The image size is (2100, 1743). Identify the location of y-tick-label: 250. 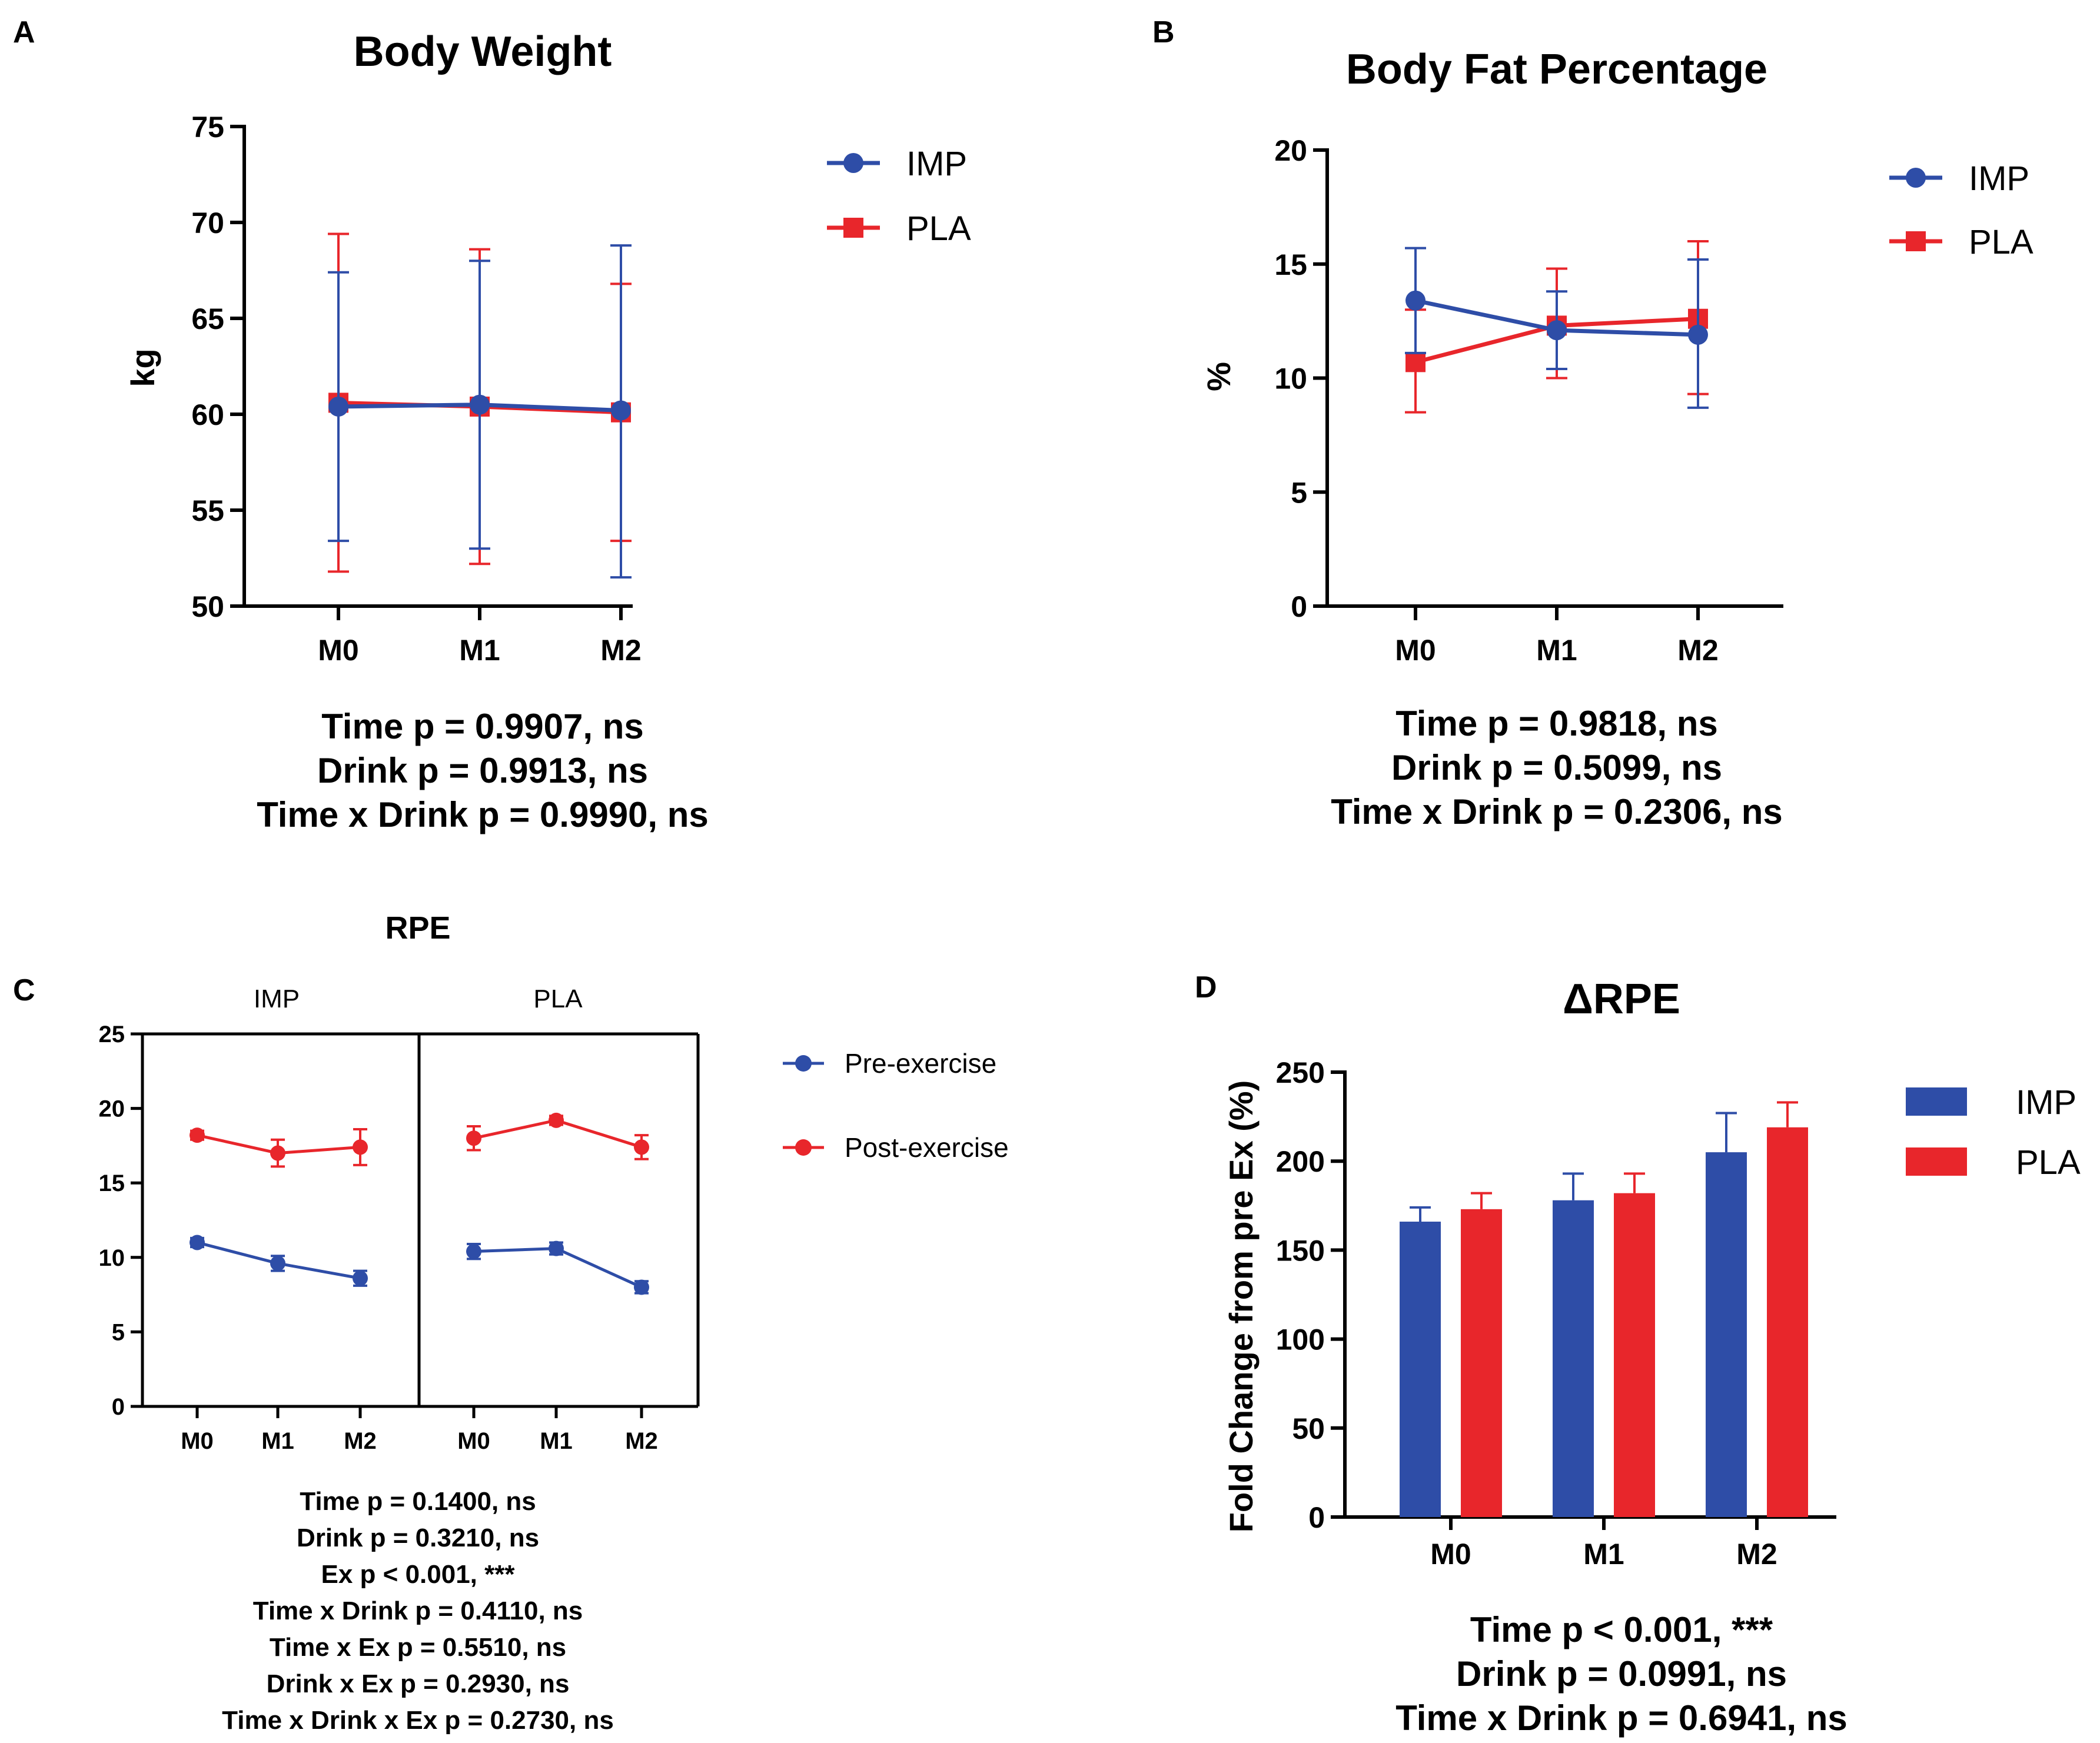
(1301, 1072).